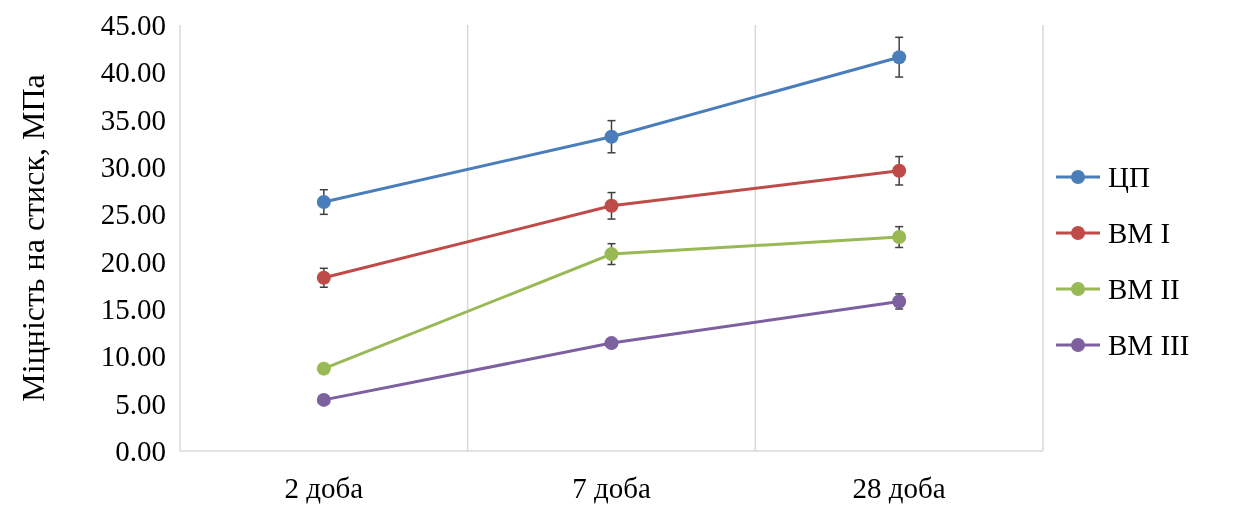 This screenshot has width=1236, height=512. Describe the element at coordinates (133, 356) in the screenshot. I see `y-tick-label: 10.00` at that location.